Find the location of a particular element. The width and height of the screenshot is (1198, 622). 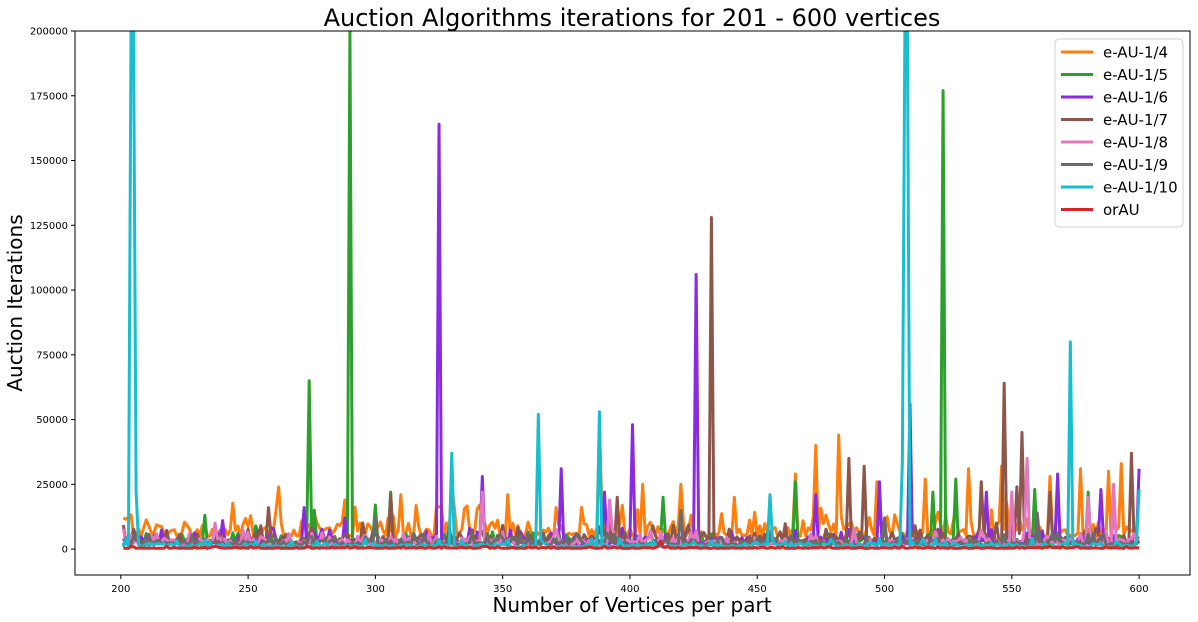

legend-label-7: orAU is located at coordinates (1121, 210).